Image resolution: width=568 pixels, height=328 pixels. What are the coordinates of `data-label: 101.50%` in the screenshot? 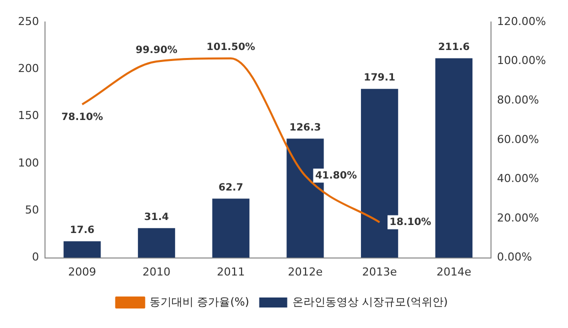 It's located at (231, 47).